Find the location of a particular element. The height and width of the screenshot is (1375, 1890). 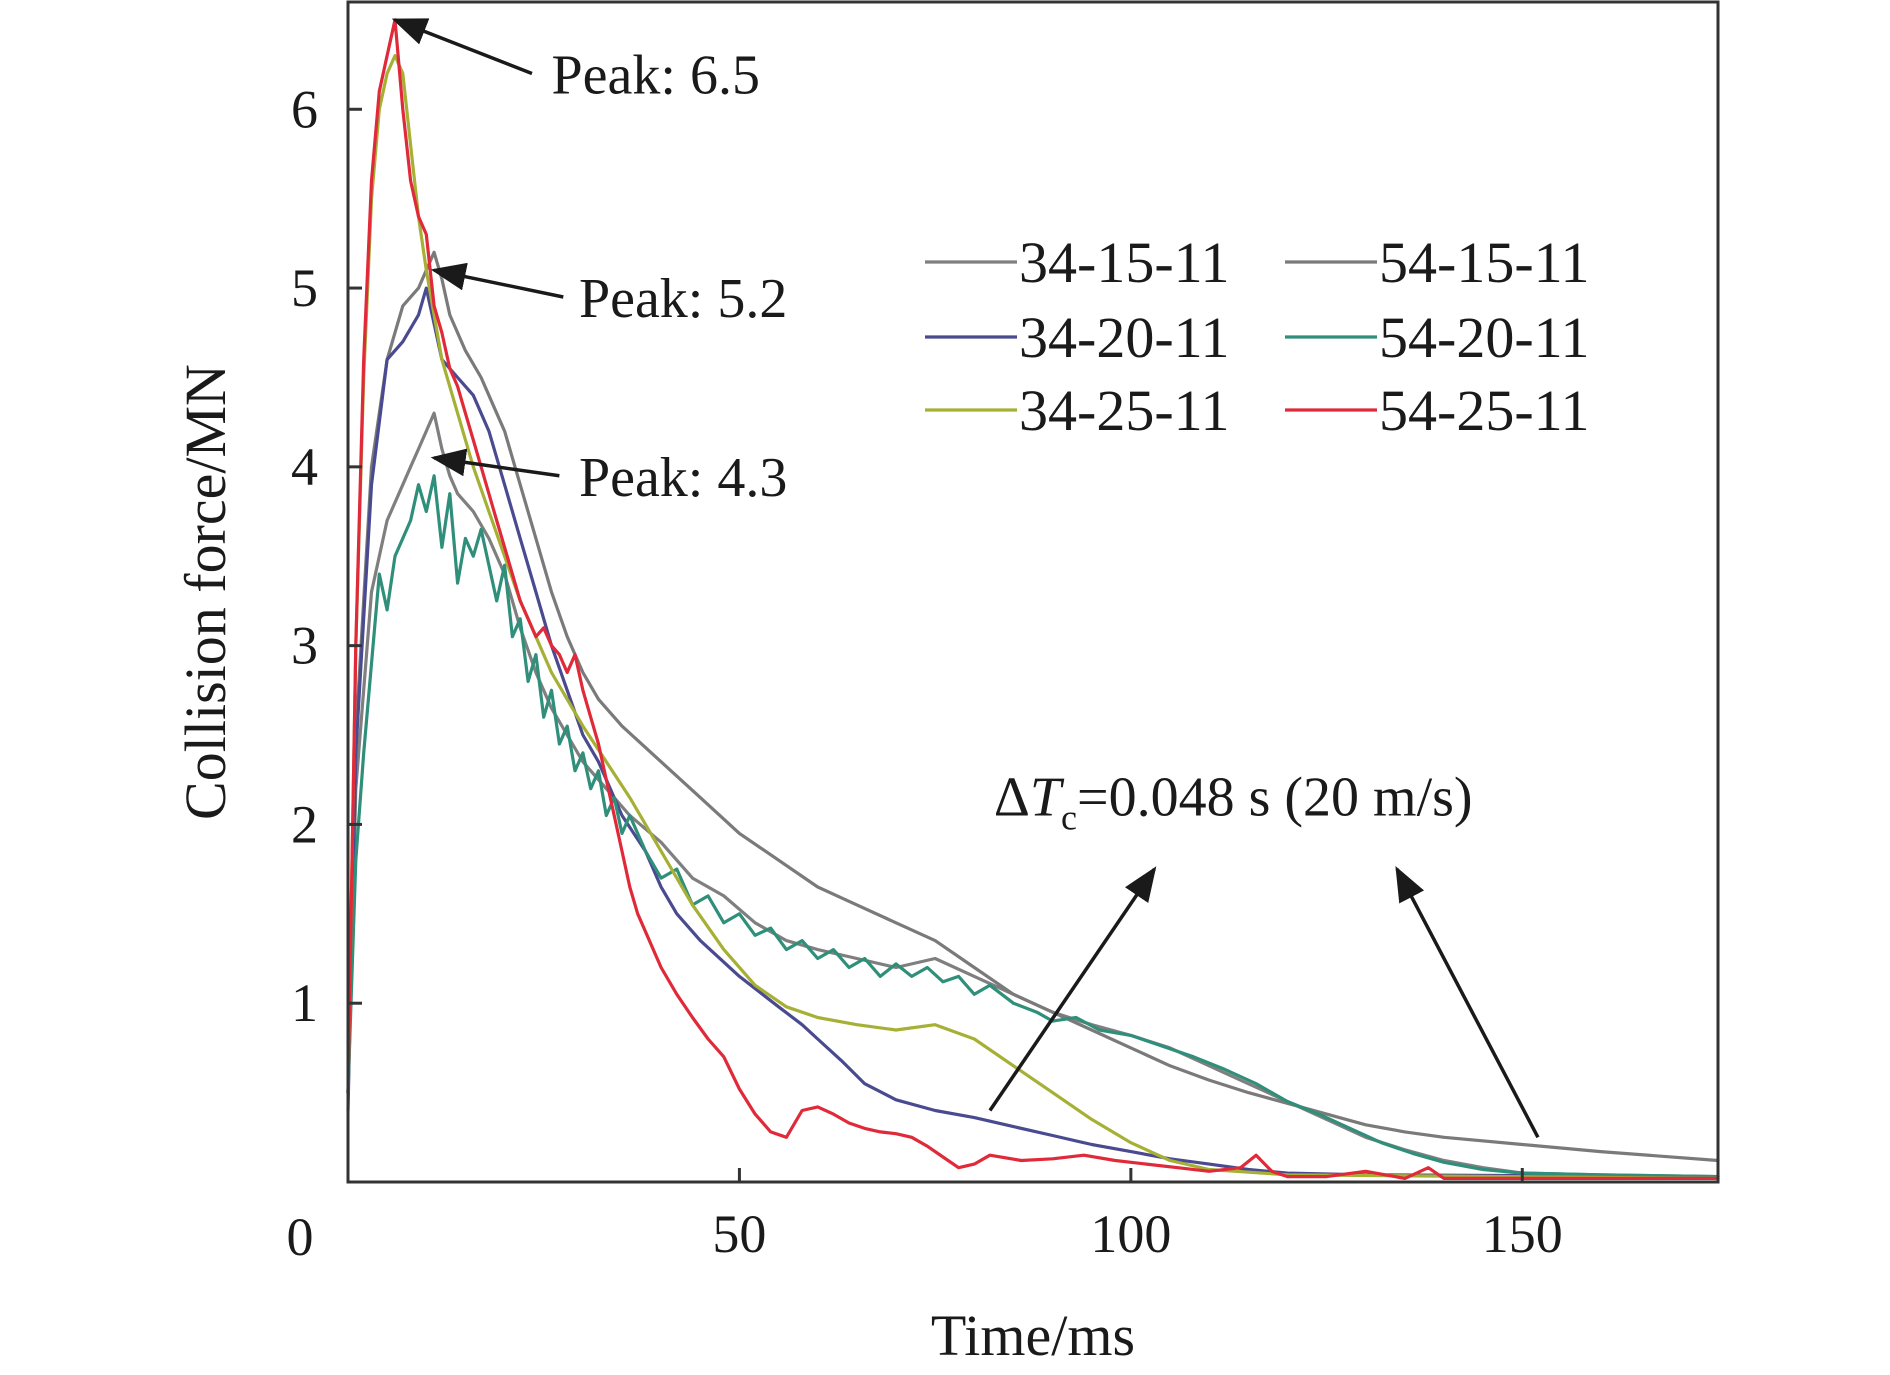

x-tick-label: 150 is located at coordinates (1522, 1234).